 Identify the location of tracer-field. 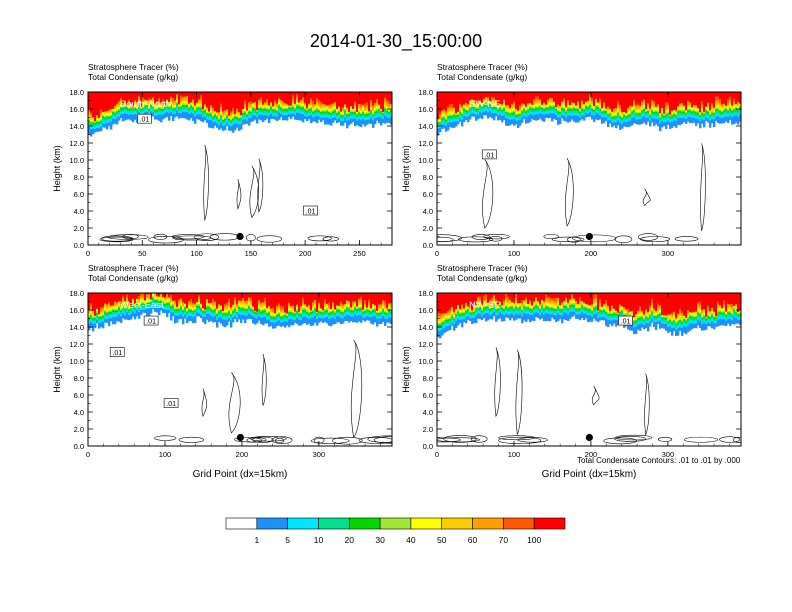
(240, 369).